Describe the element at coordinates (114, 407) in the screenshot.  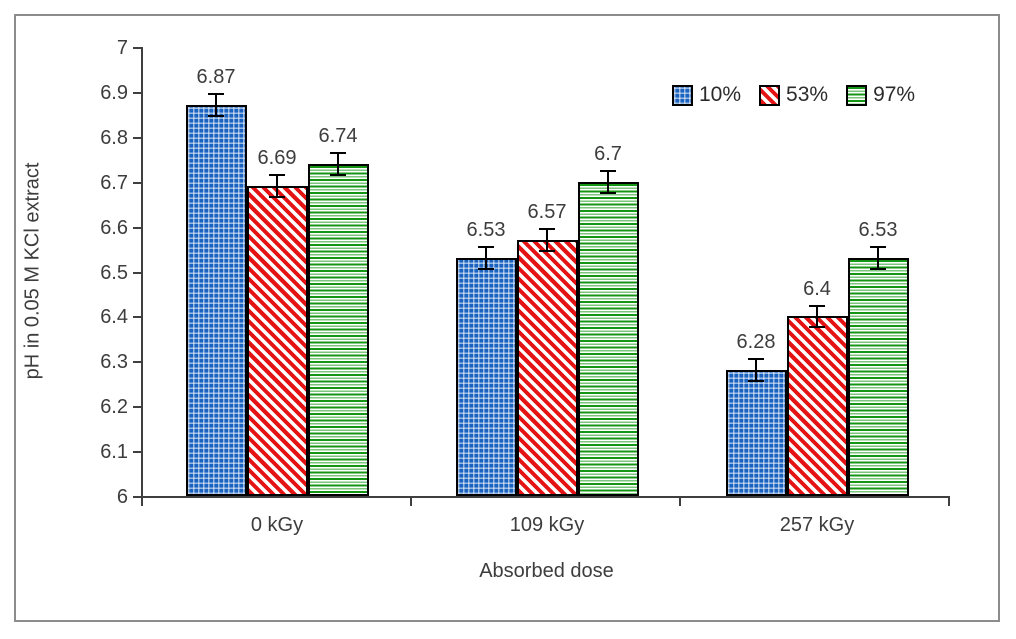
I see `y-axis-tick-label: 6.2` at that location.